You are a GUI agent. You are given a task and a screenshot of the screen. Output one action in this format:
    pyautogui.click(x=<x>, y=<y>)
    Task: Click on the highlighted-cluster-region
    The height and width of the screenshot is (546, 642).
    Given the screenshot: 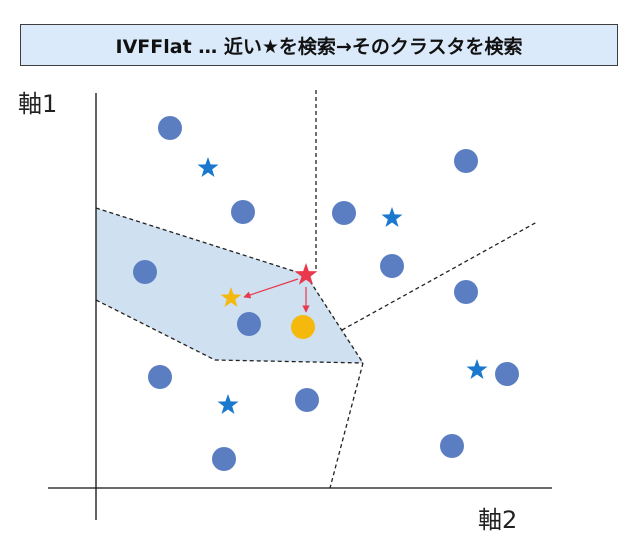 What is the action you would take?
    pyautogui.click(x=229, y=285)
    